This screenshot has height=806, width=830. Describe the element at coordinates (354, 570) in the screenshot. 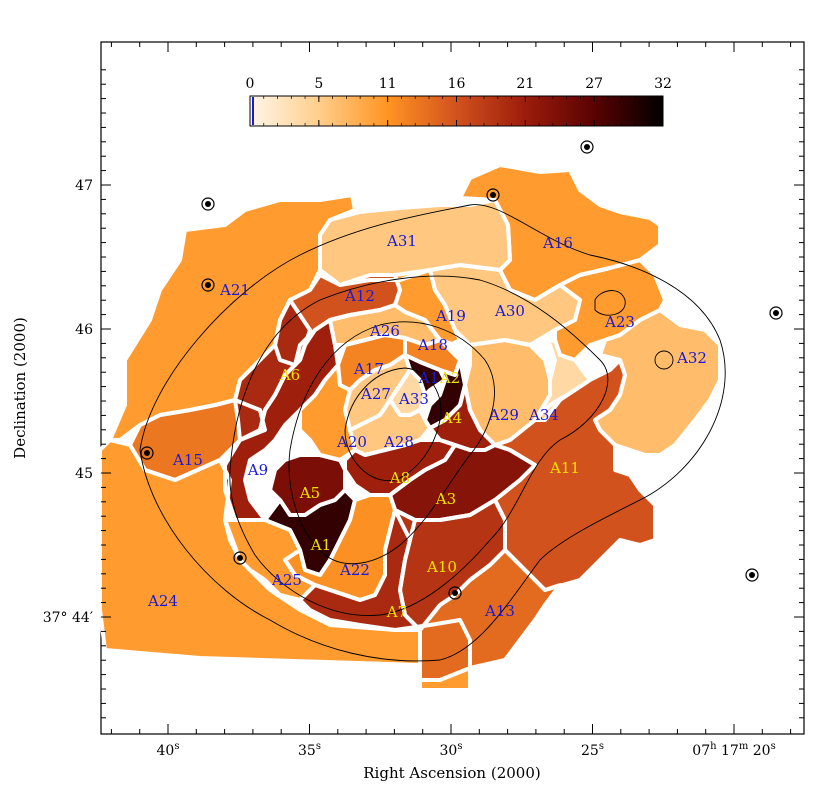

I see `region-label: A22` at that location.